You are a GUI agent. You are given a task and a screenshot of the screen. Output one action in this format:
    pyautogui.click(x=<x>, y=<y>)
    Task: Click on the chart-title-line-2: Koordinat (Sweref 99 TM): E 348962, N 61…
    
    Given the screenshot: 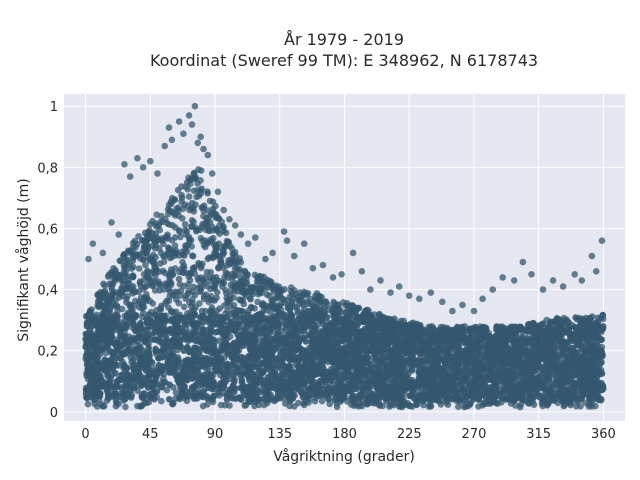 What is the action you would take?
    pyautogui.click(x=344, y=60)
    